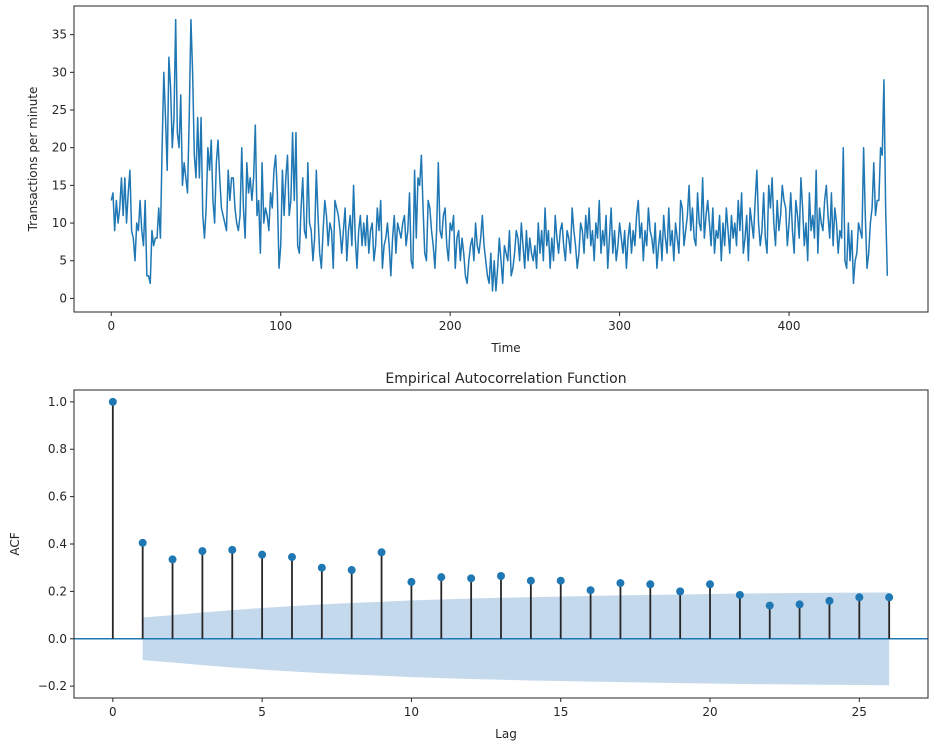 Image resolution: width=929 pixels, height=745 pixels. Describe the element at coordinates (709, 712) in the screenshot. I see `acf-x-tick-label: 20` at that location.